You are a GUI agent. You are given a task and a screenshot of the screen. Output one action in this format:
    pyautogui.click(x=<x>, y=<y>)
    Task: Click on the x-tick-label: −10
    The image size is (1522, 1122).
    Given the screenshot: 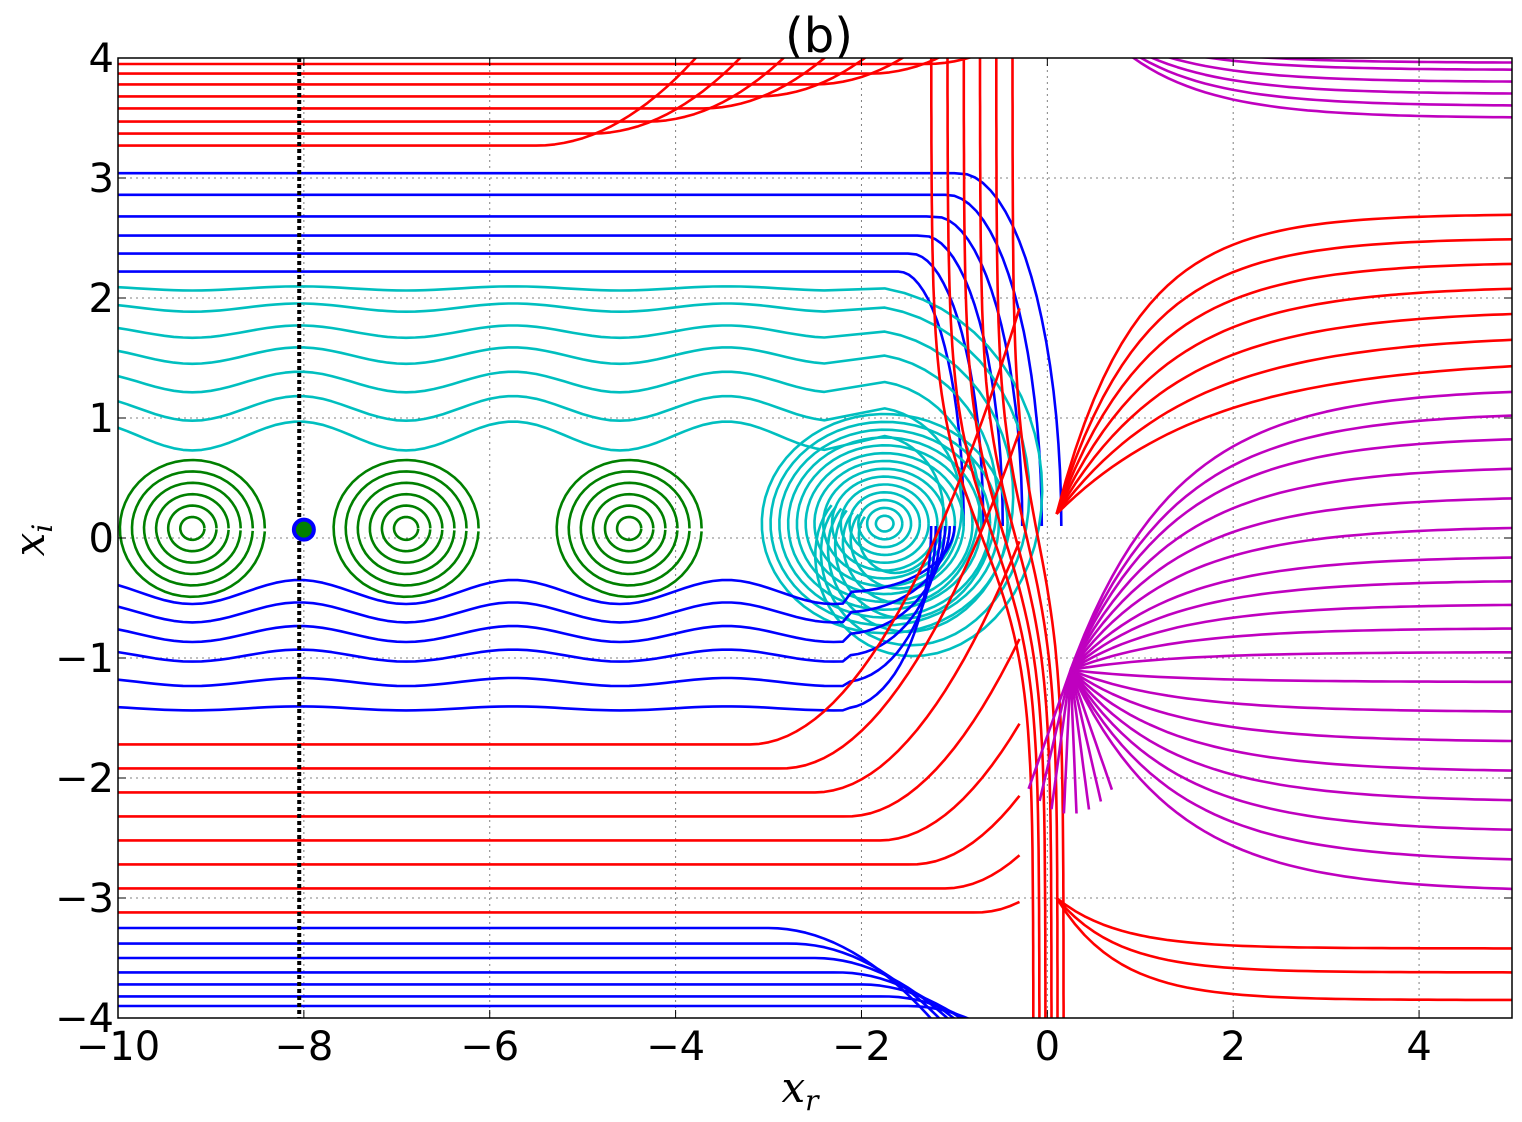 What is the action you would take?
    pyautogui.click(x=118, y=1047)
    